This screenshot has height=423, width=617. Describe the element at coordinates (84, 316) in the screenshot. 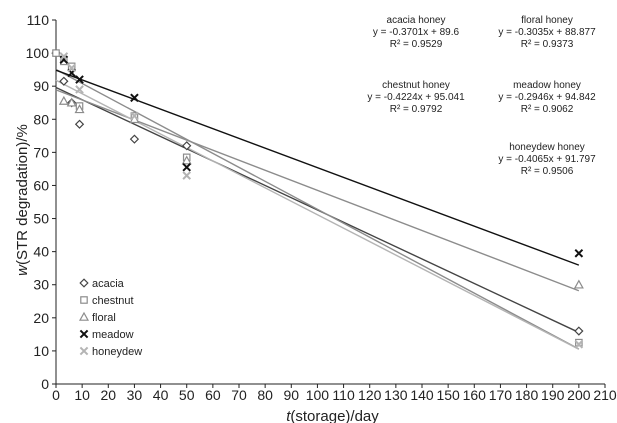

I see `legend-marker-floral` at that location.